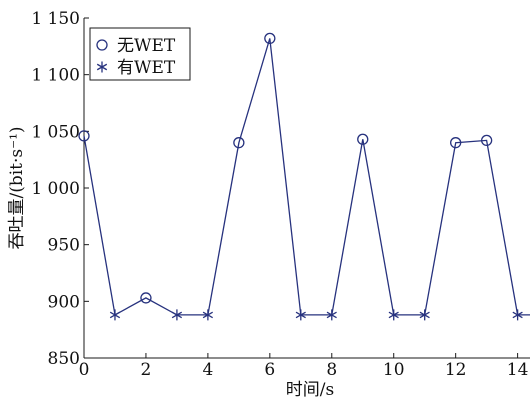  What do you see at coordinates (64, 246) in the screenshot?
I see `y-tick-label: 950` at bounding box center [64, 246].